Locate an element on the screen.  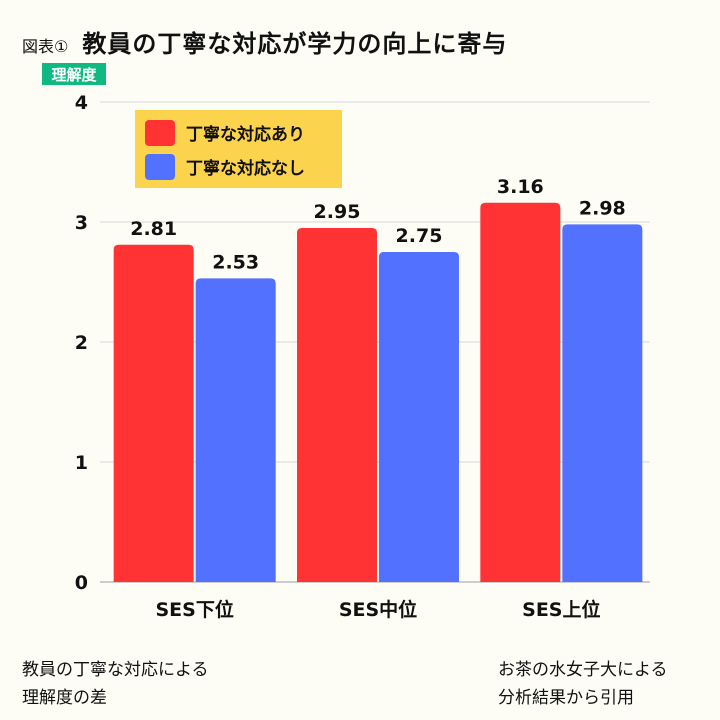
footer-source-note: お茶の水女子大による 分析結果から引用 is located at coordinates (583, 684).